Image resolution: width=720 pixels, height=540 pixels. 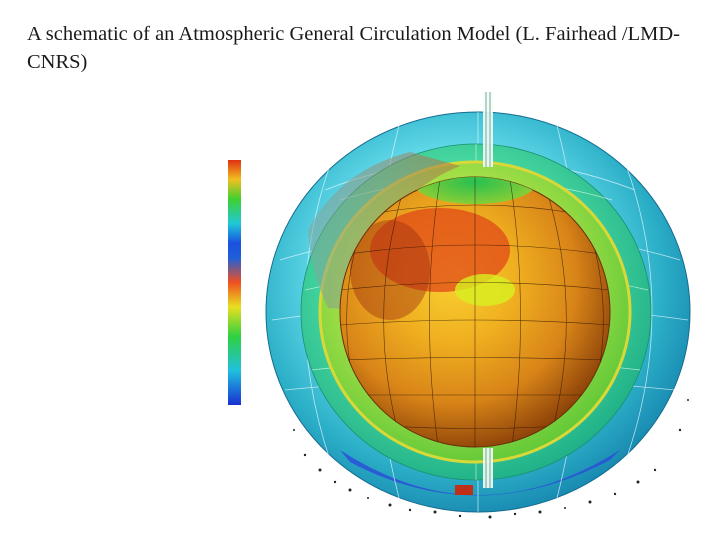 I want to click on speckle-layer, so click(x=491, y=459).